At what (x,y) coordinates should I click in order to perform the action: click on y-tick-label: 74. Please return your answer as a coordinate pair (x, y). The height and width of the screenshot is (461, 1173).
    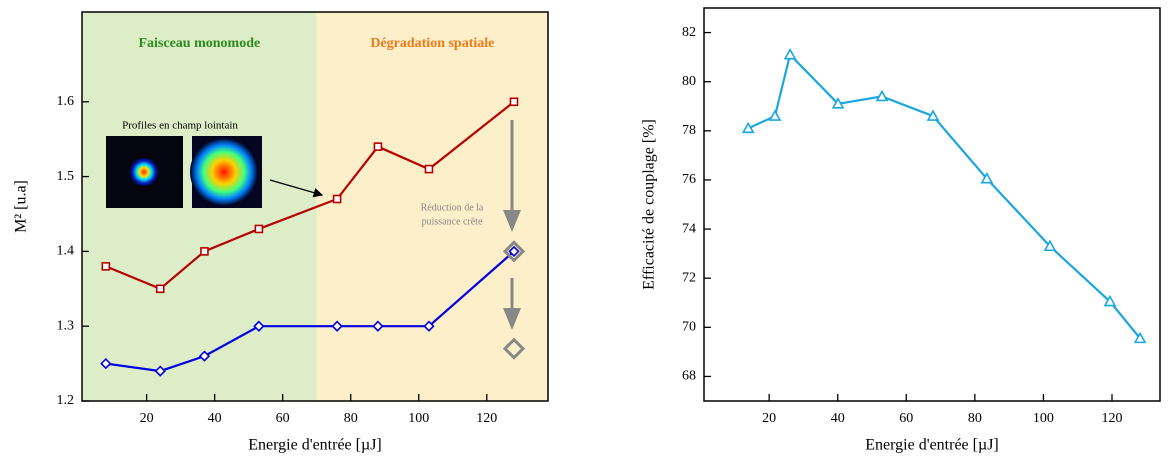
    Looking at the image, I should click on (689, 228).